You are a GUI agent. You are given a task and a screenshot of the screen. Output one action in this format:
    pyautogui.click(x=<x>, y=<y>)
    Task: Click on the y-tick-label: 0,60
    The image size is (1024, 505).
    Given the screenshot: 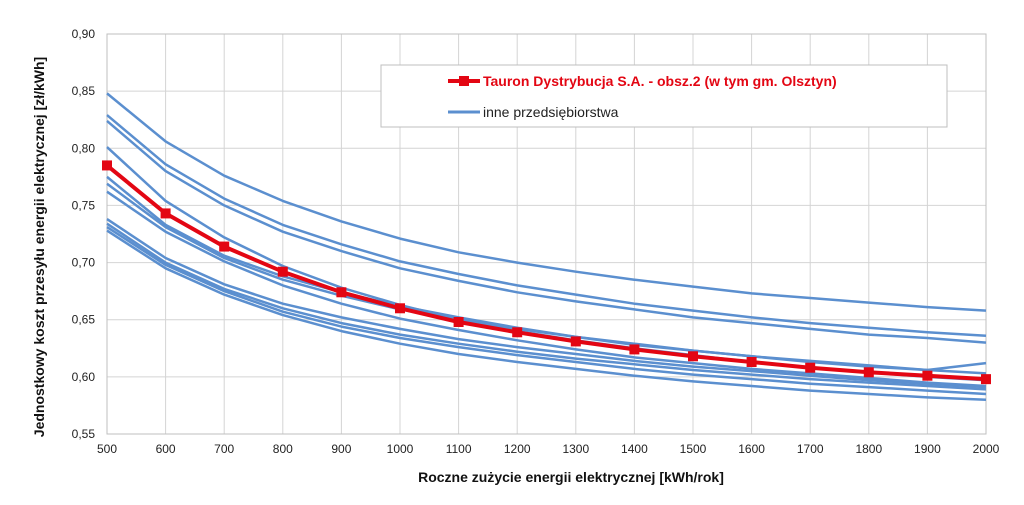 What is the action you would take?
    pyautogui.click(x=84, y=377)
    